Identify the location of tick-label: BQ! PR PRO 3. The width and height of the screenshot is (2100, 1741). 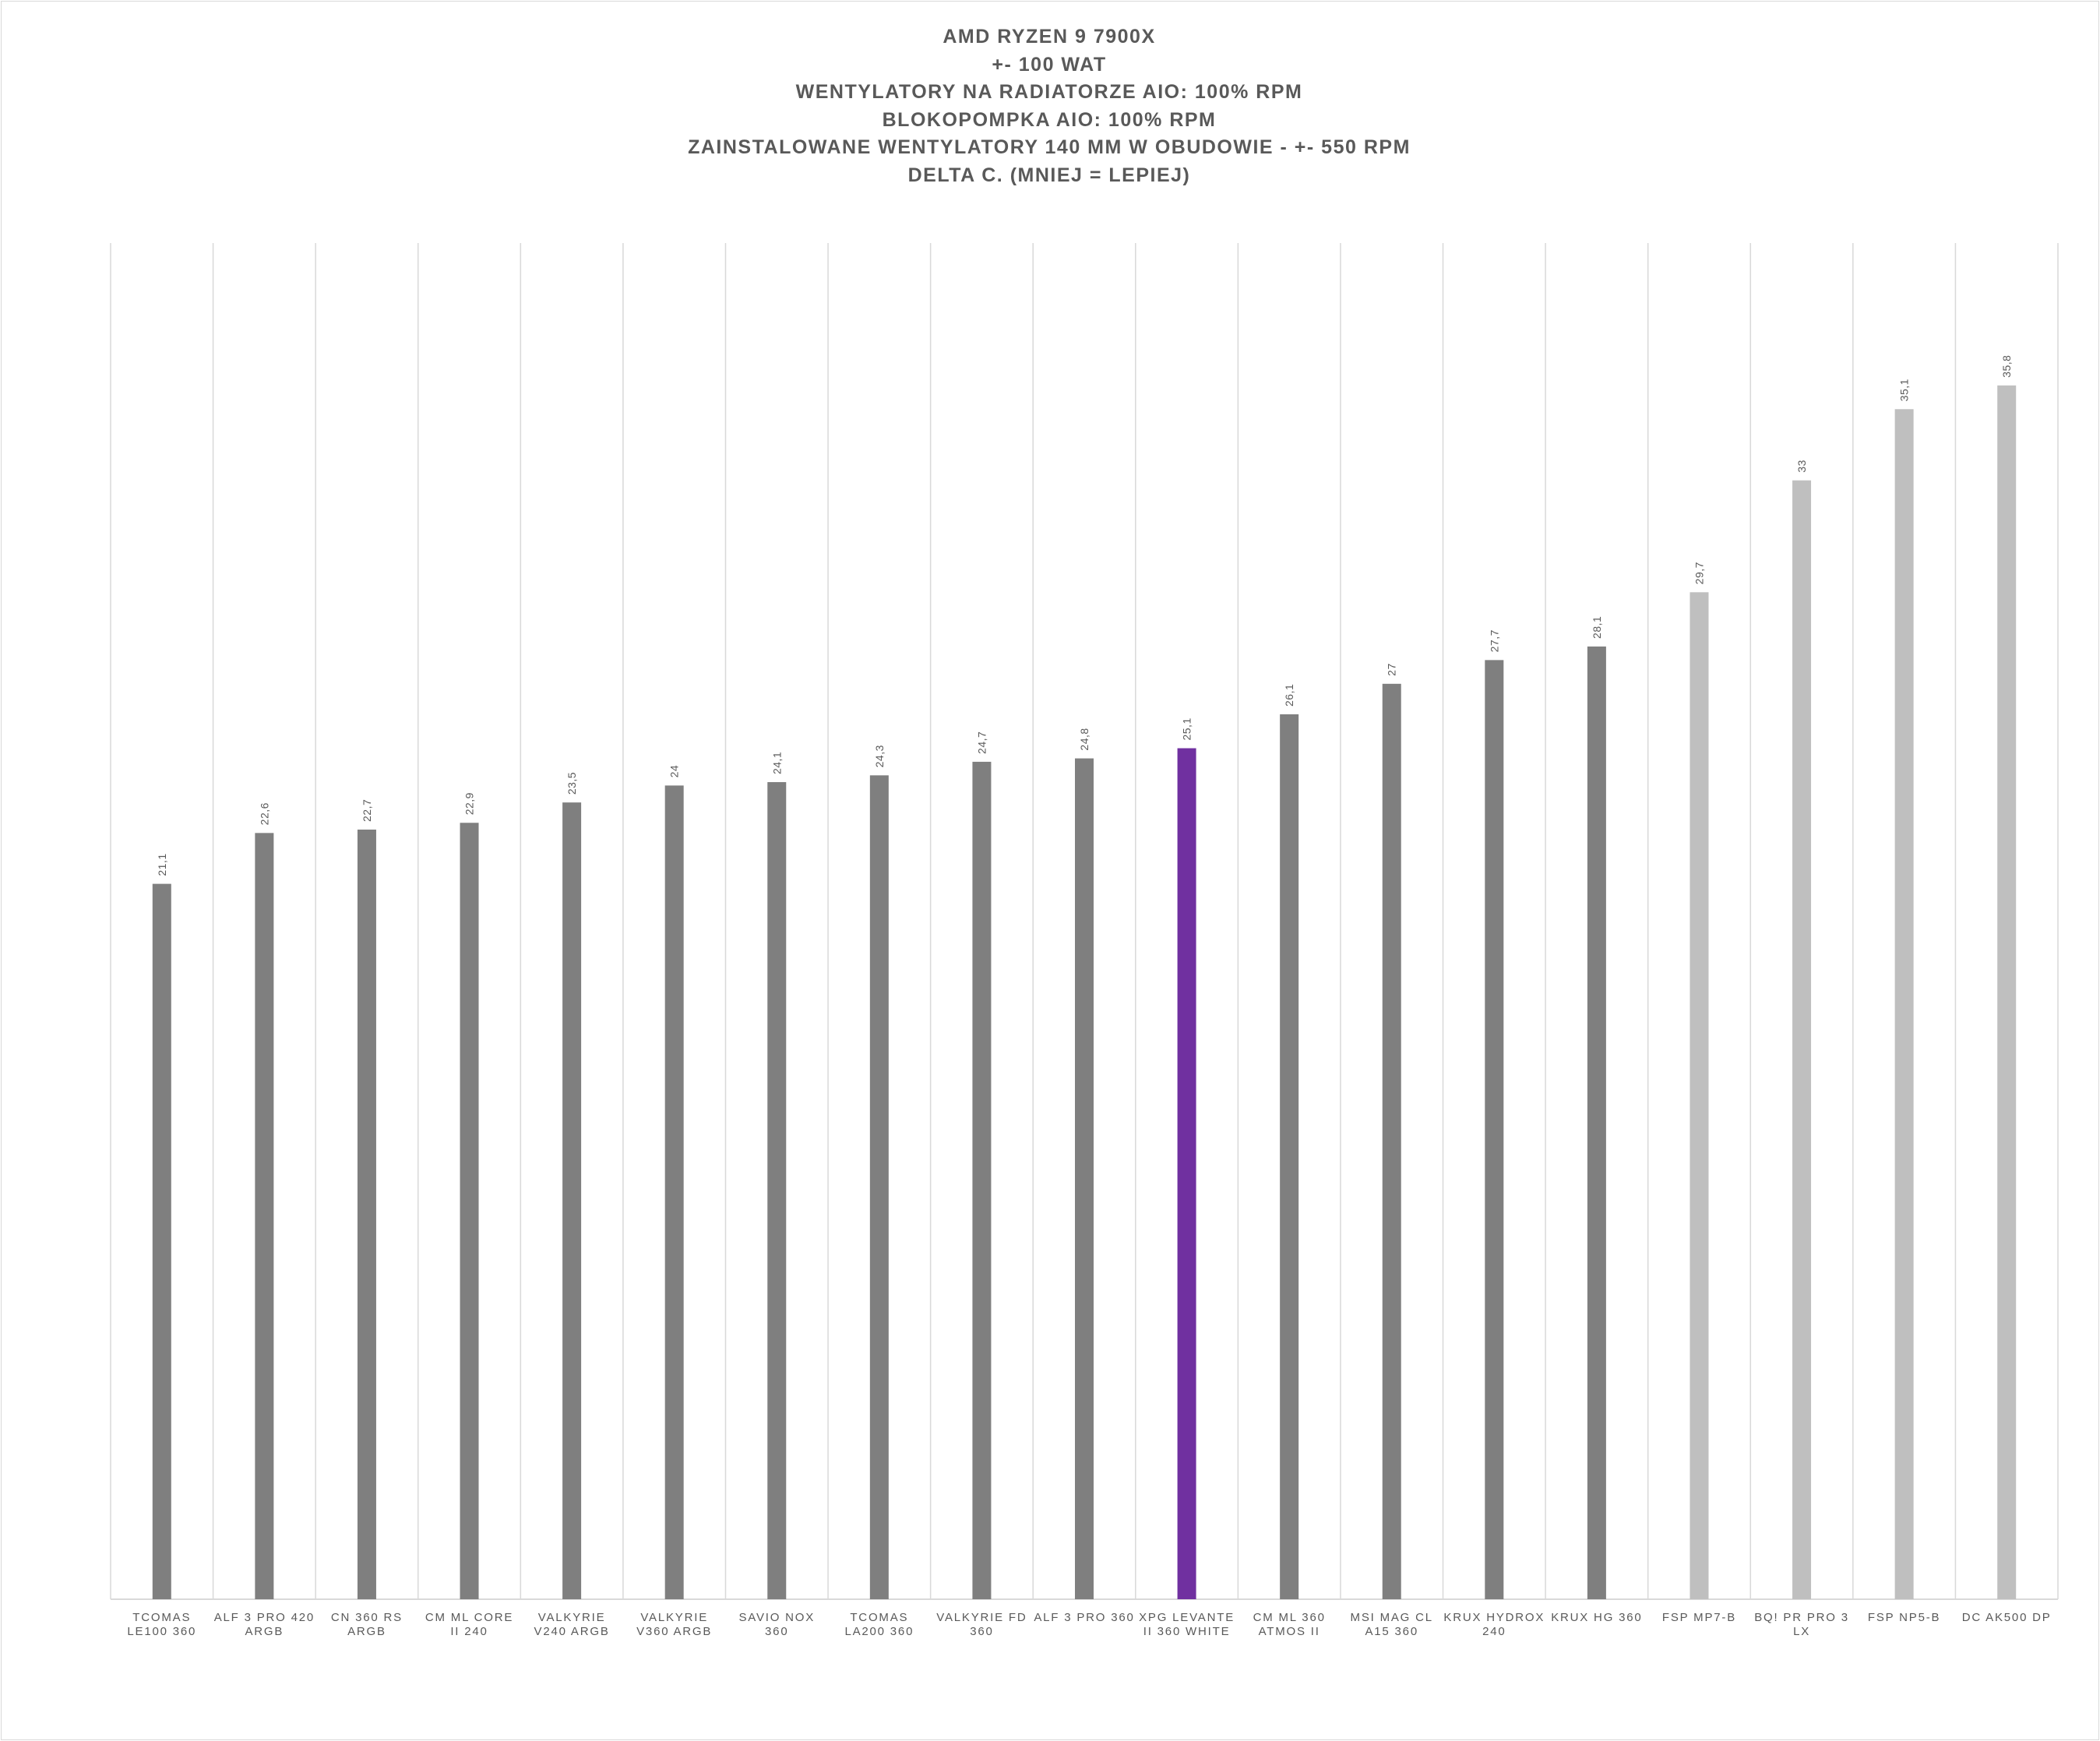
(1801, 1617).